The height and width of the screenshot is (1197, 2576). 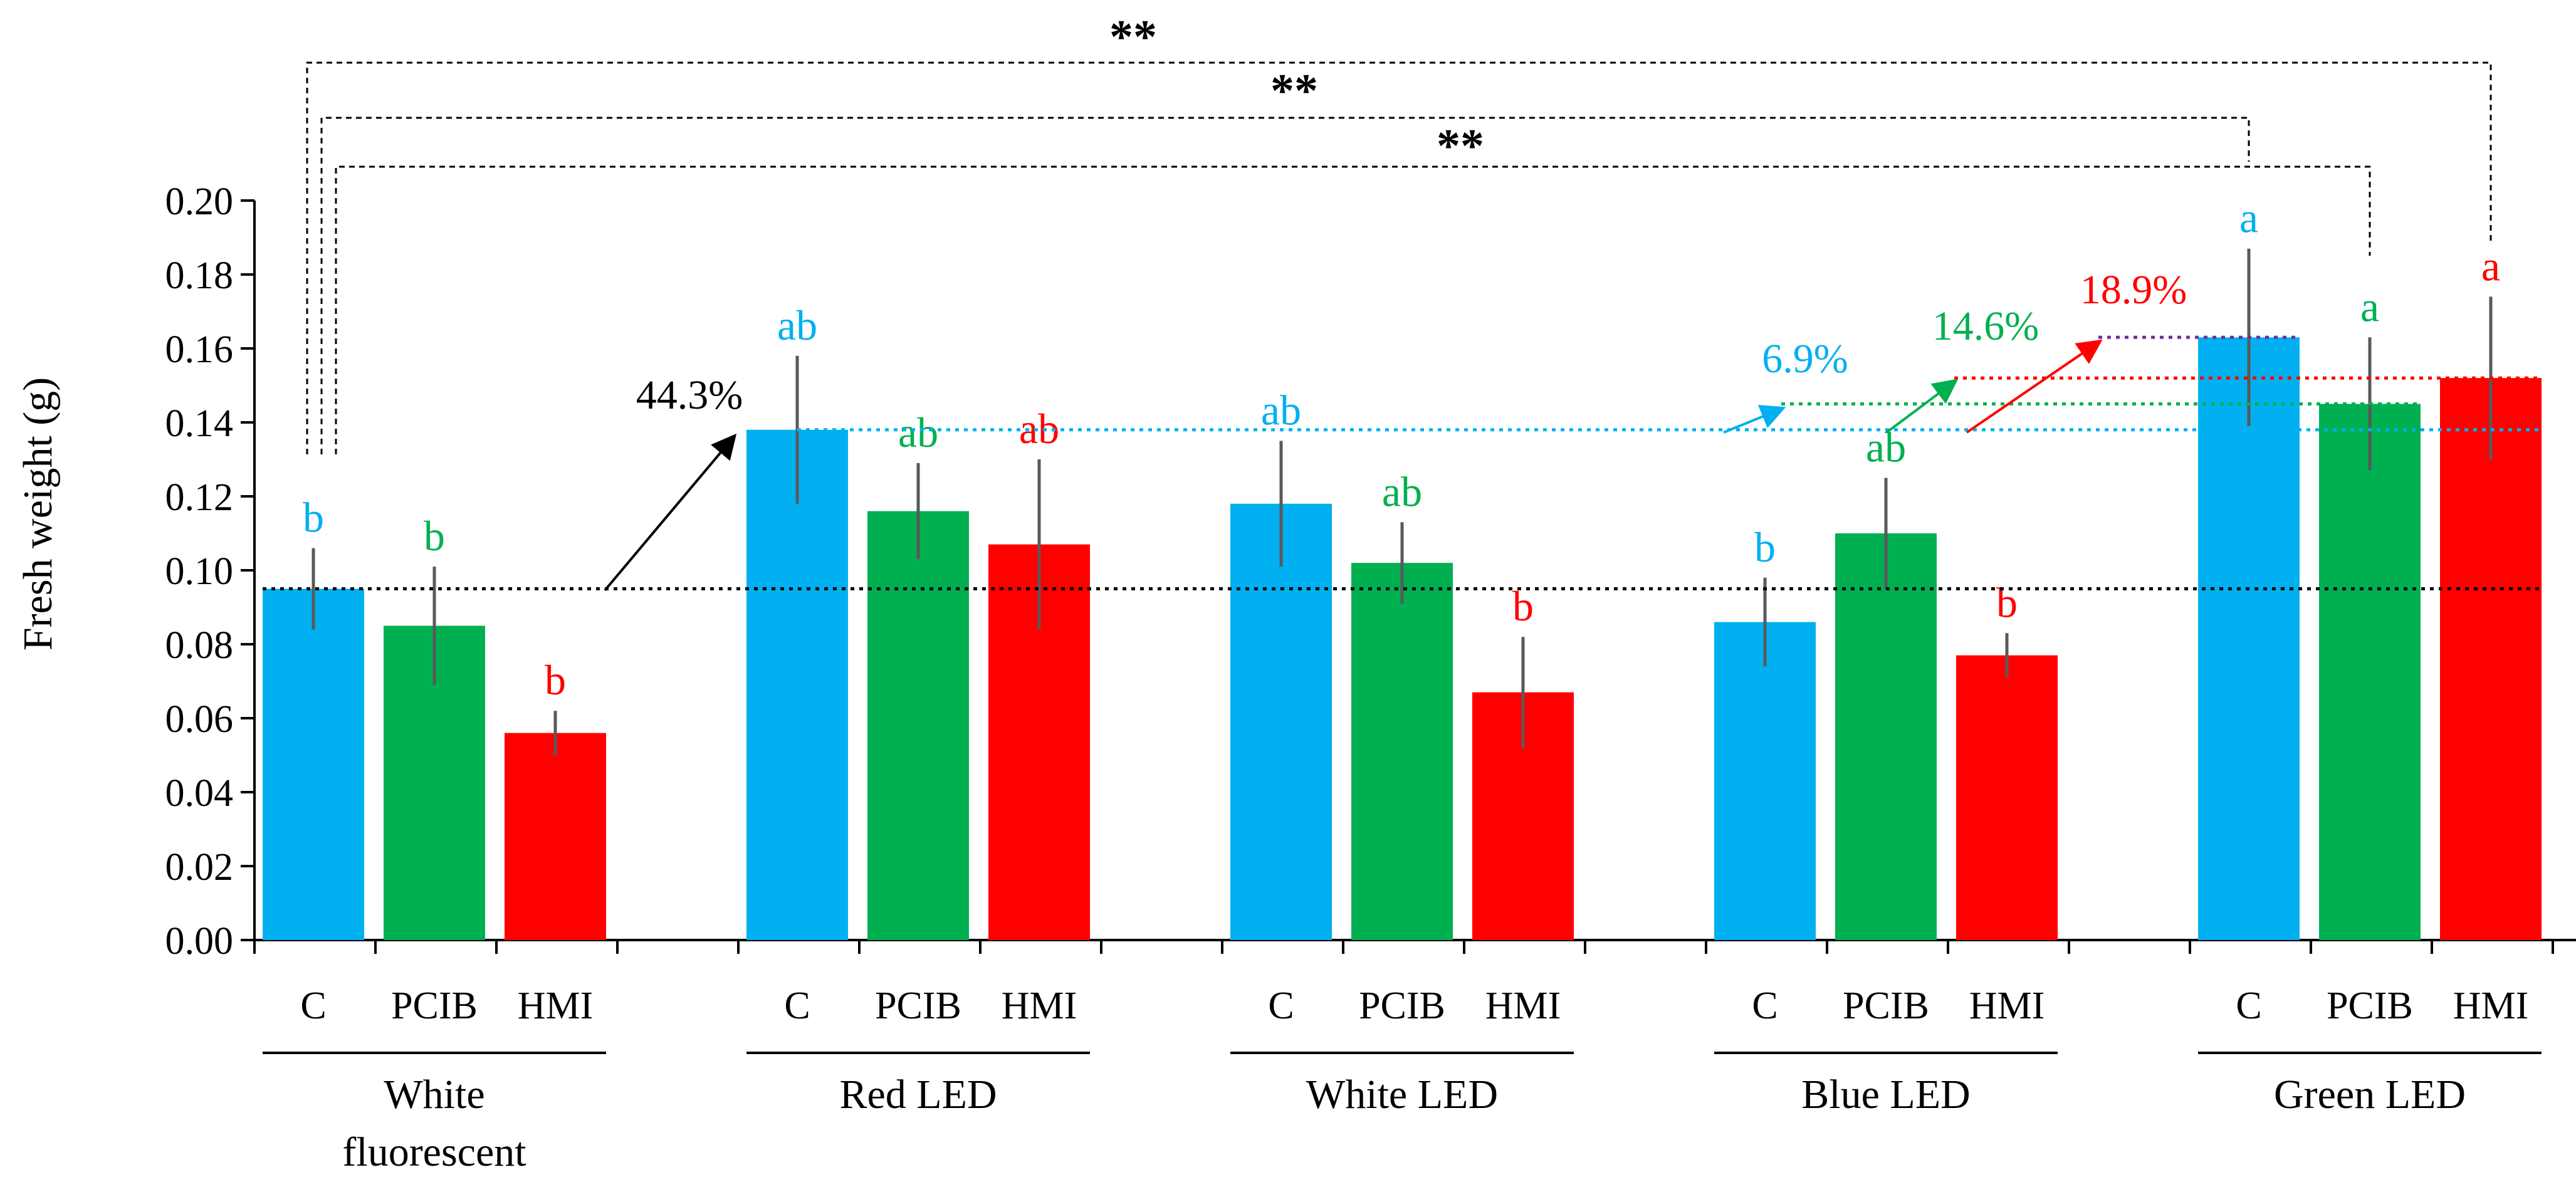 I want to click on group-label: Red LED, so click(x=918, y=1094).